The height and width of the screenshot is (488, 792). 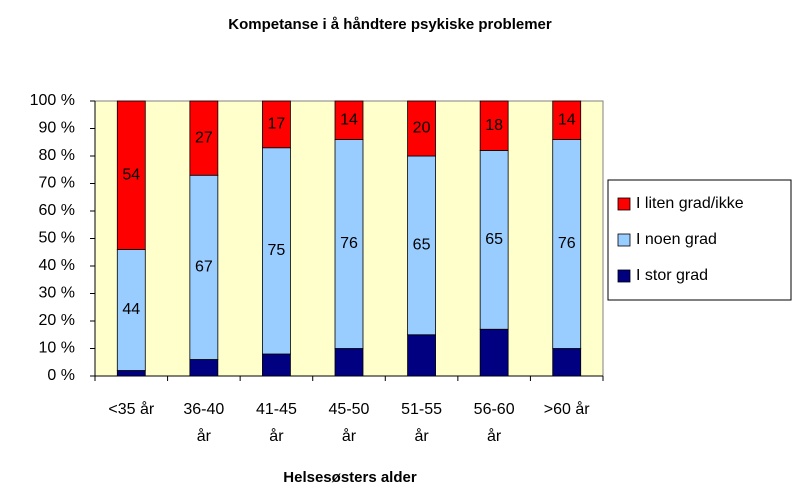 I want to click on legend-box, so click(x=699, y=240).